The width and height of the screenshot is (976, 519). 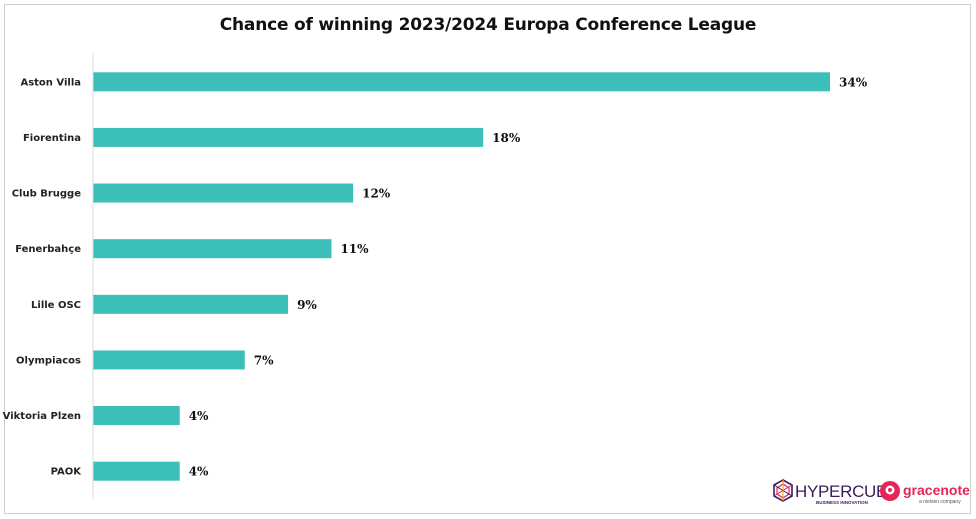 I want to click on hypercube-wordmark: HYPERCUBE, so click(x=846, y=491).